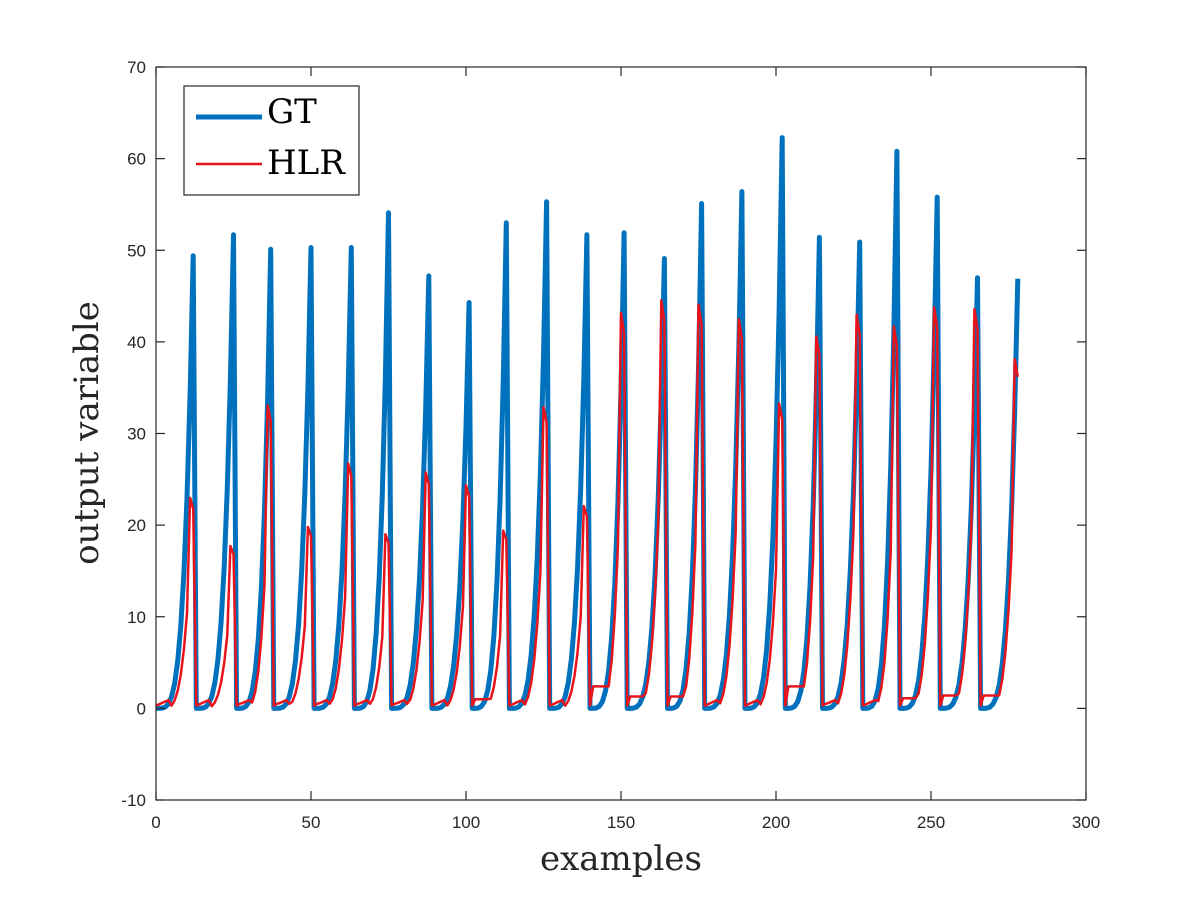  What do you see at coordinates (141, 708) in the screenshot?
I see `y-tick-label: 0` at bounding box center [141, 708].